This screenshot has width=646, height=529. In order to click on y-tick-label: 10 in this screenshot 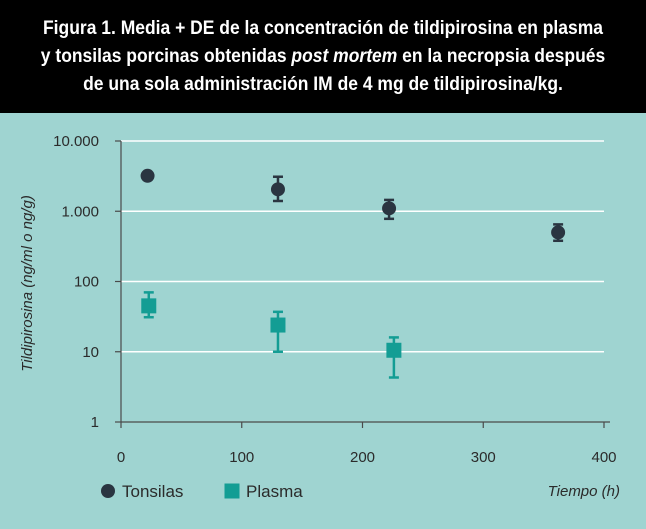, I will do `click(90, 352)`.